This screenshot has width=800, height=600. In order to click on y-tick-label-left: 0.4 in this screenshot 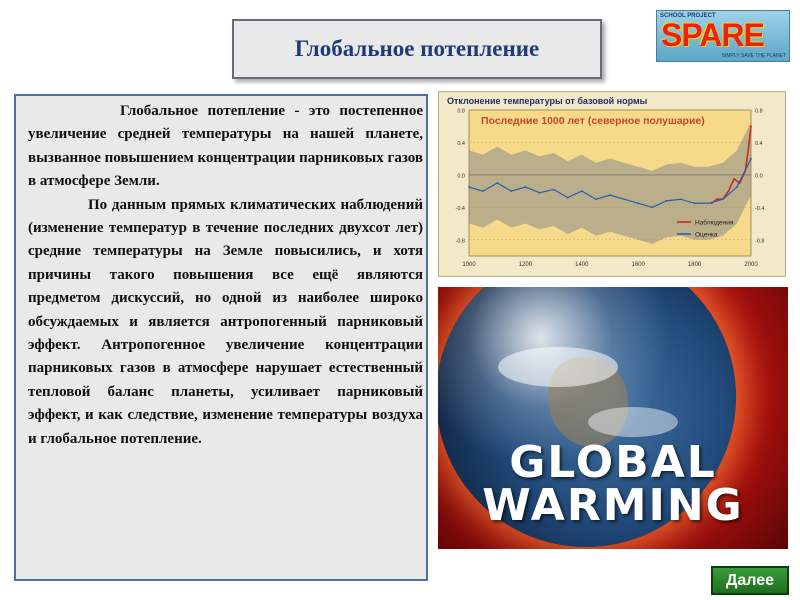, I will do `click(461, 144)`.